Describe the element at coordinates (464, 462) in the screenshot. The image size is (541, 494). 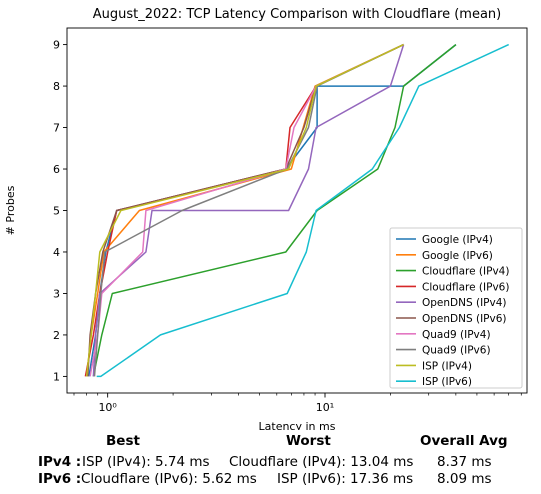
I see `ipv4-avg: 8.37 ms` at that location.